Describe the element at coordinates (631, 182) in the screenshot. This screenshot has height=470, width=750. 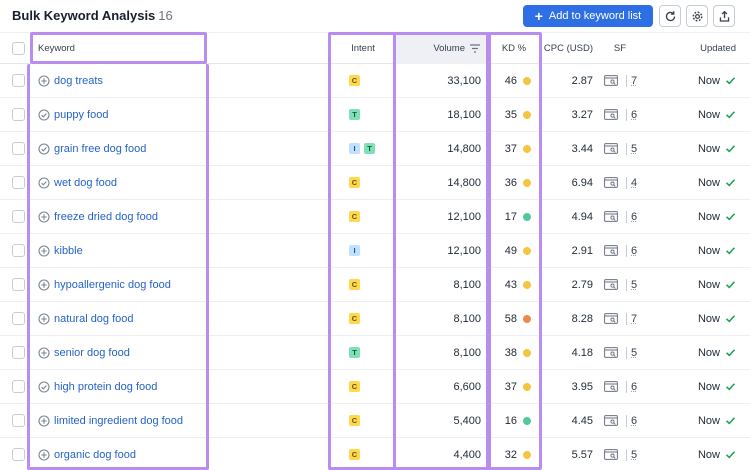
I see `sf-count: 4` at that location.